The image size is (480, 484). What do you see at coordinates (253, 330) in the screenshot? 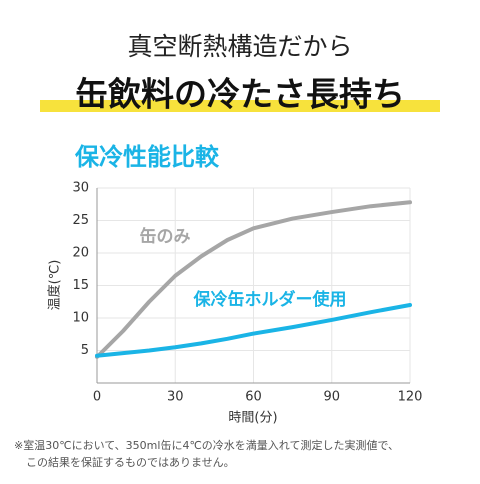
I see `series-line` at bounding box center [253, 330].